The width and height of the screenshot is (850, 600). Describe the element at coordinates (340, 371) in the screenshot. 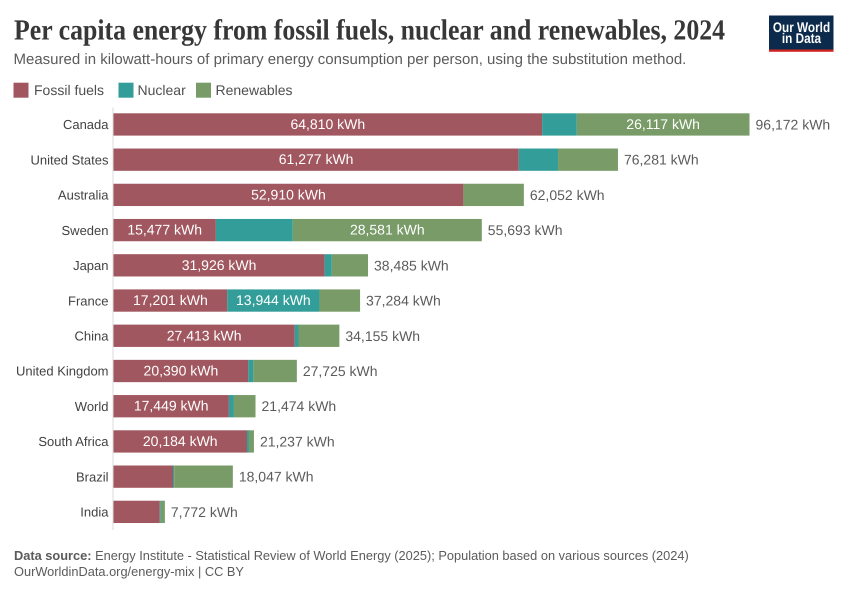

I see `svg-text: 27,725 kWh` at that location.